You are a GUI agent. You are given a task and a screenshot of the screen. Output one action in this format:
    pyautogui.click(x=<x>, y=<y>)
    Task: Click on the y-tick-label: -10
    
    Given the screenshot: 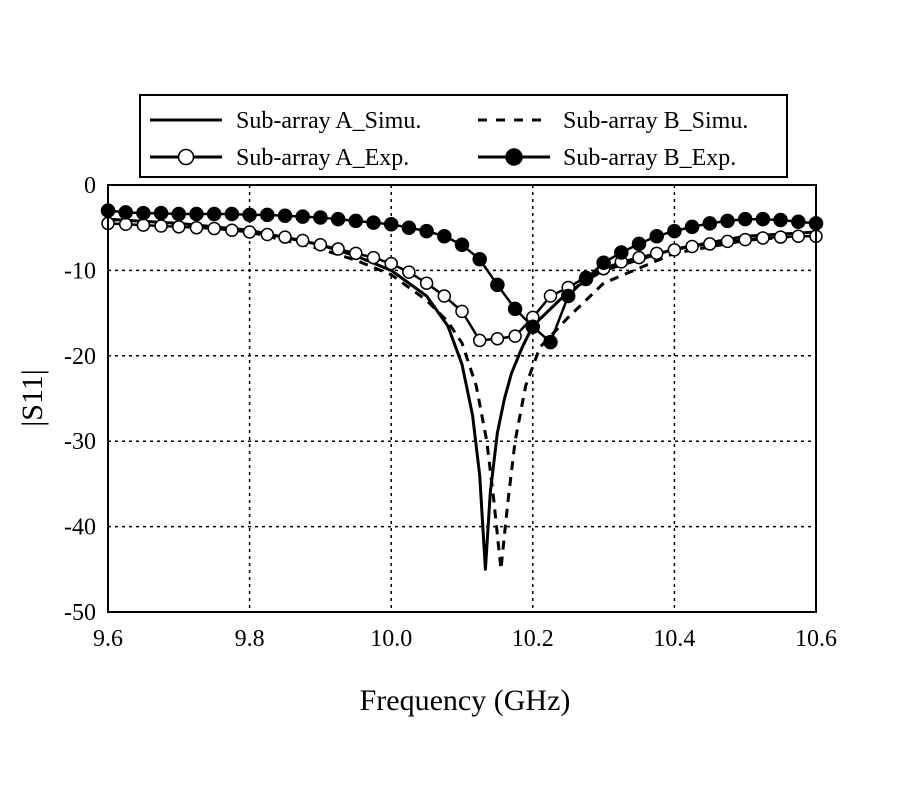 What is the action you would take?
    pyautogui.click(x=80, y=271)
    